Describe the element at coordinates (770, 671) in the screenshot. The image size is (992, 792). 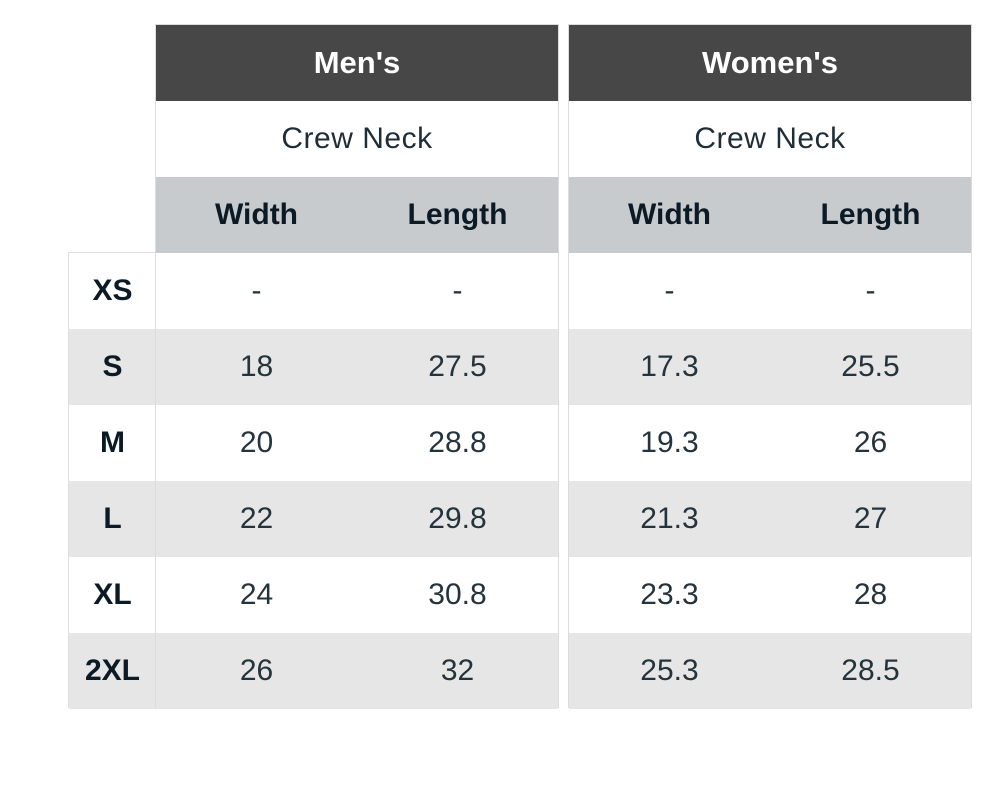
I see `table-row: 25.3 28.5` at that location.